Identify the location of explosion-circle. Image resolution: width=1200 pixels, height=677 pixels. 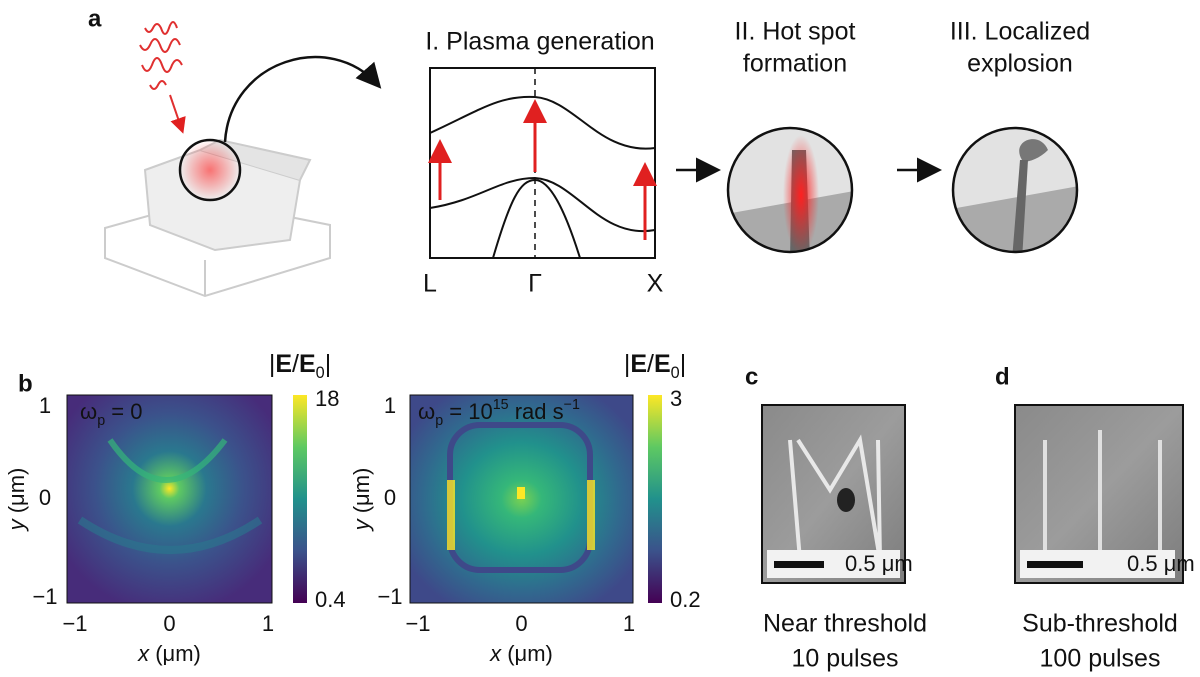
(1015, 190).